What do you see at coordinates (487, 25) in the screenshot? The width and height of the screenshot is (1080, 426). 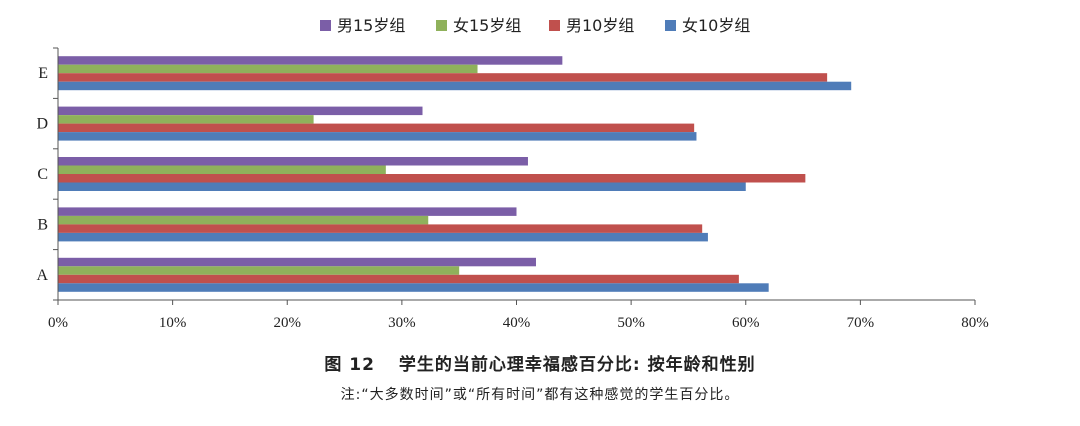 I see `legend-label-2: 女15岁组` at bounding box center [487, 25].